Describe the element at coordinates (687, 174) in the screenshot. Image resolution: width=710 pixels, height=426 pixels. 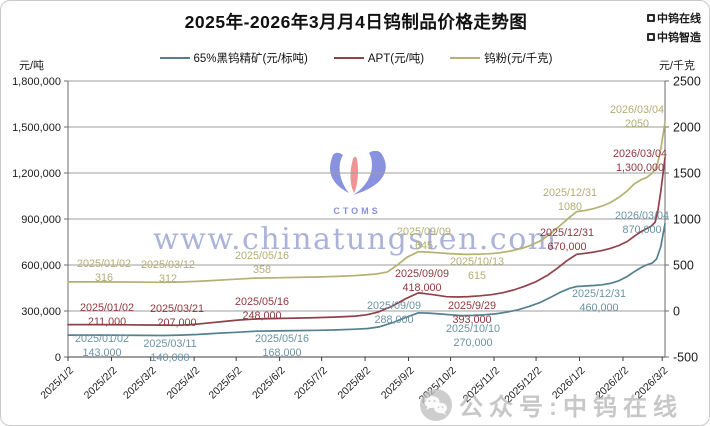
I see `right-axis-tick-label: 1500` at that location.